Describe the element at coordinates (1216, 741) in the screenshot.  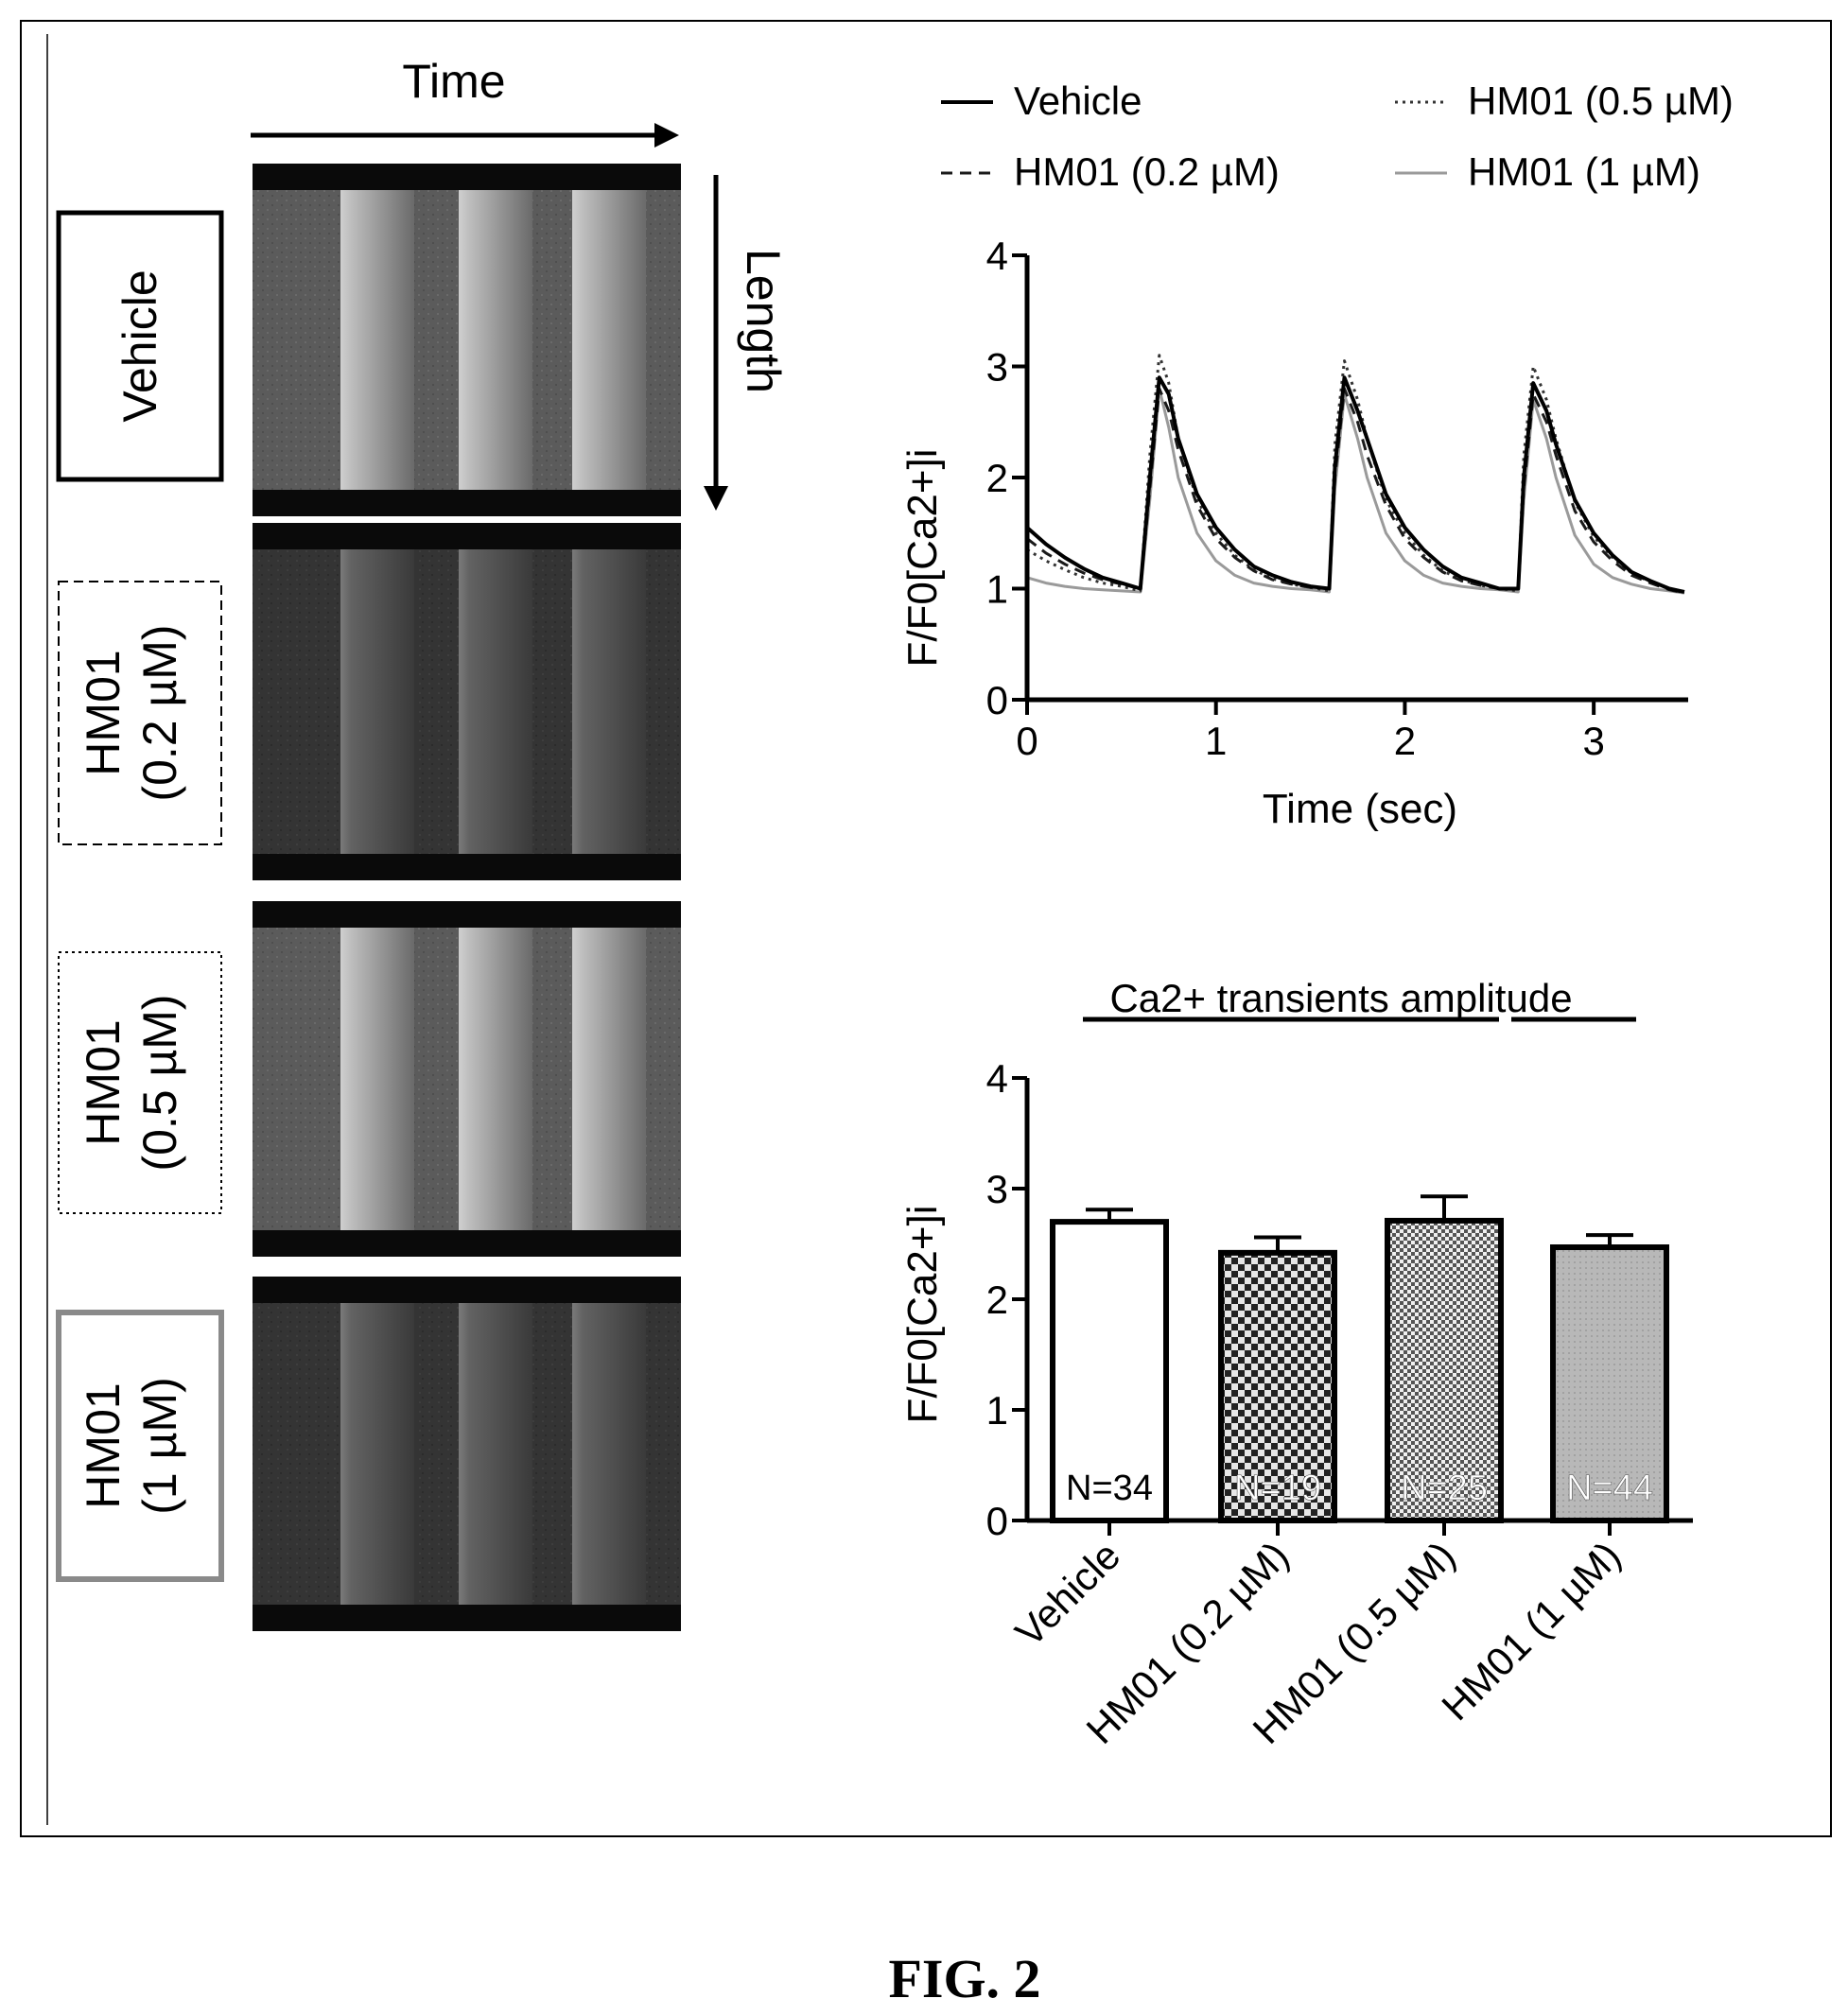
I see `trace-x-tick-label: 1` at that location.